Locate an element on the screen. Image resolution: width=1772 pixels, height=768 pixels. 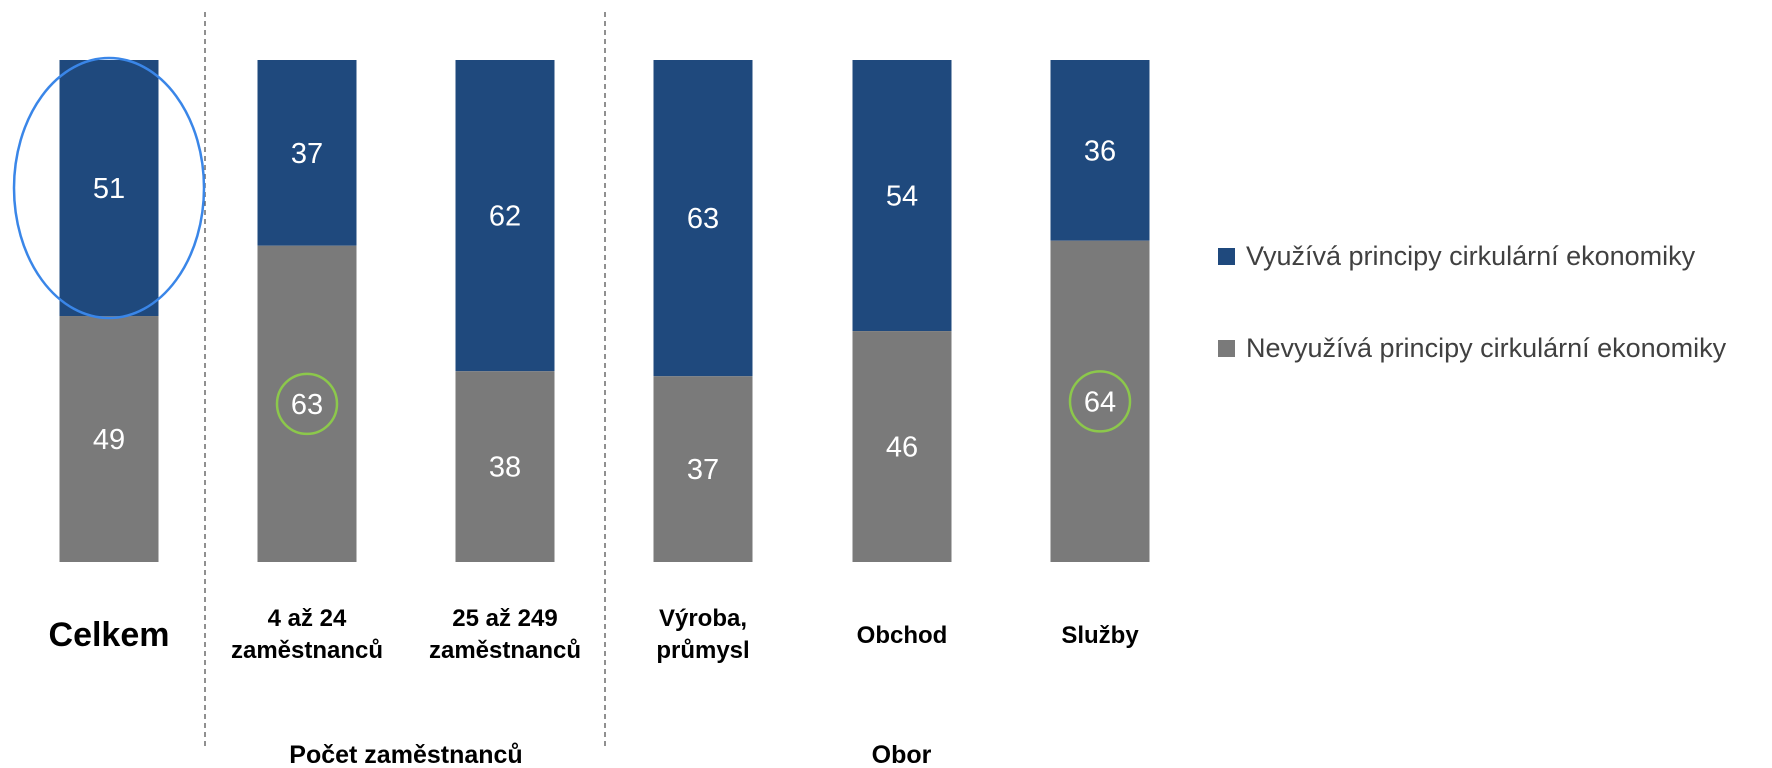
category-label-4: Obchod is located at coordinates (902, 635).